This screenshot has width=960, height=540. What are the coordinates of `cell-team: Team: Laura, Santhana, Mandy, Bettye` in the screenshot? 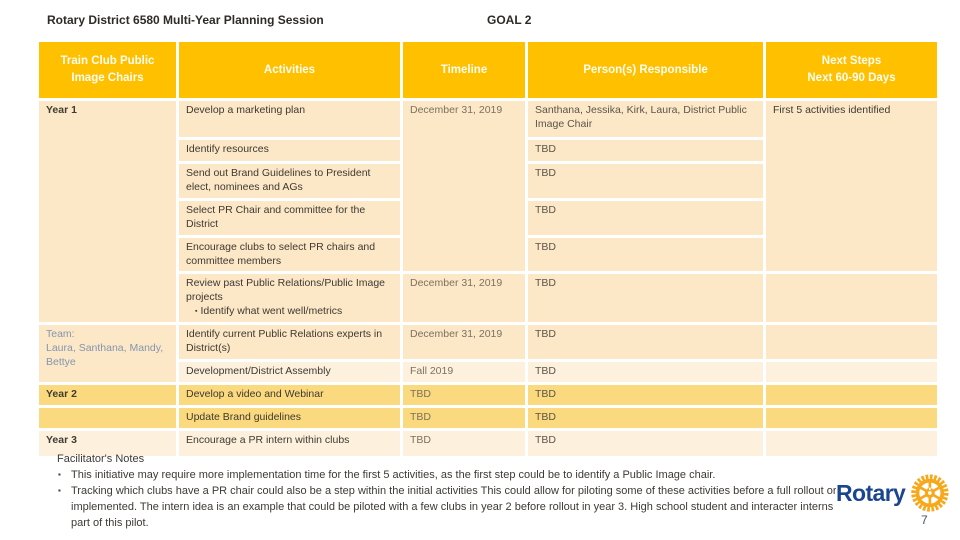 It's located at (107, 353).